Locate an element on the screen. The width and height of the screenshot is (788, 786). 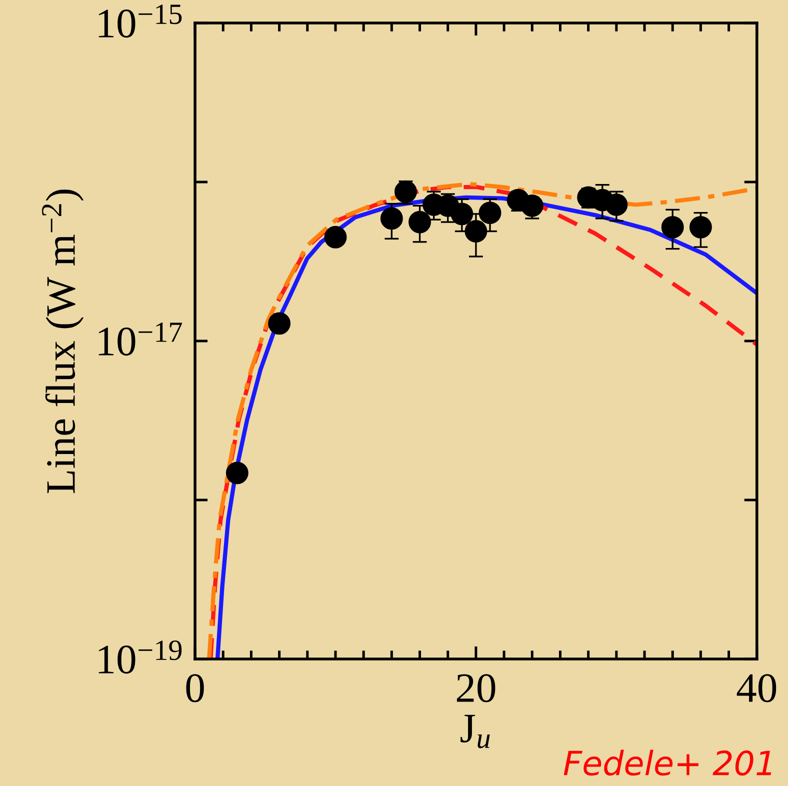
y-tick-label: 10$^{−17}$ is located at coordinates (140, 339).